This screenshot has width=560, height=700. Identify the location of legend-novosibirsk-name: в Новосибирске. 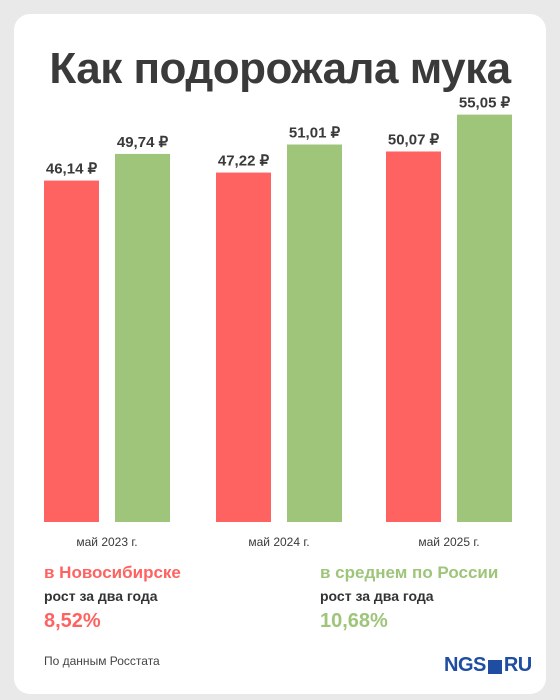
(112, 572).